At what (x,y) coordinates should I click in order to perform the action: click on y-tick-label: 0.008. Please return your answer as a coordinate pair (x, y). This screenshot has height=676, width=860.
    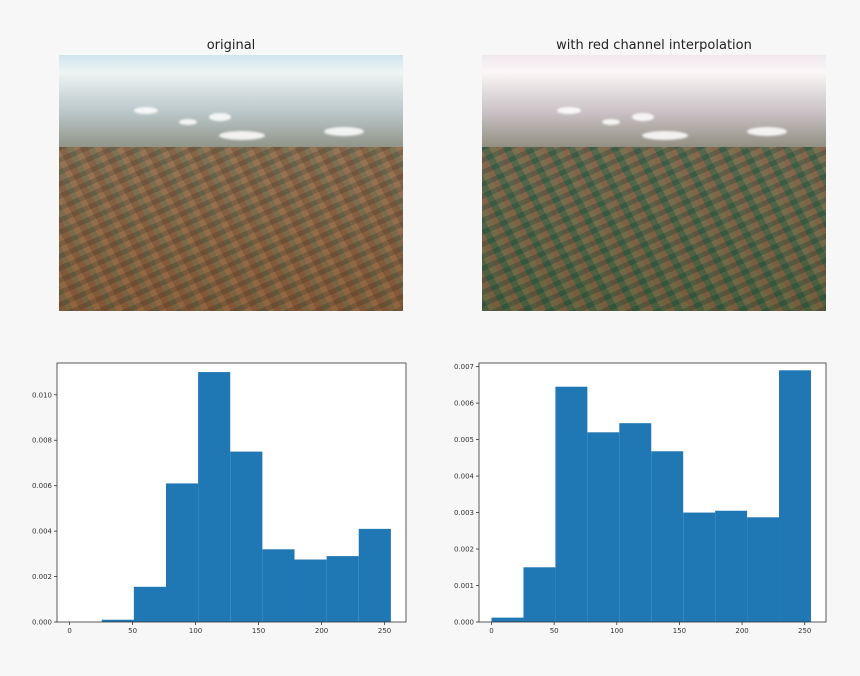
    Looking at the image, I should click on (42, 441).